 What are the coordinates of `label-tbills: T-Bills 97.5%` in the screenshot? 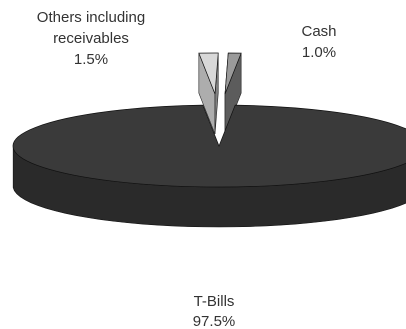 It's located at (214, 311).